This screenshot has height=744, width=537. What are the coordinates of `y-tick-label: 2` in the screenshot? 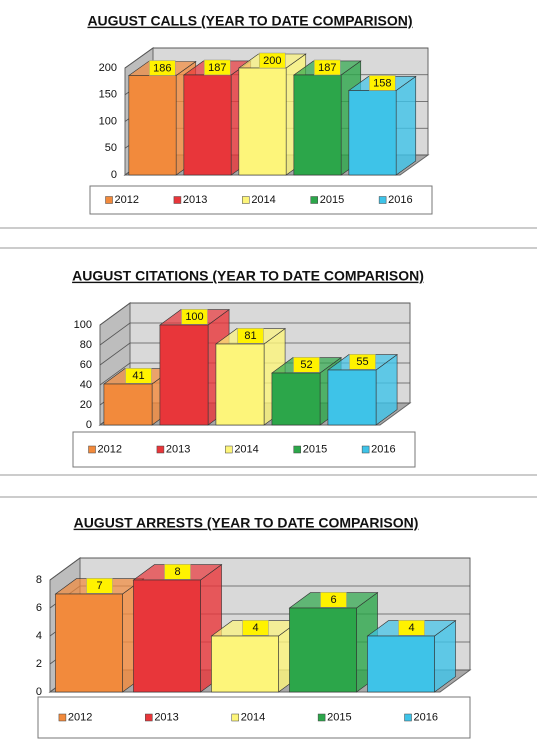 It's located at (39, 664).